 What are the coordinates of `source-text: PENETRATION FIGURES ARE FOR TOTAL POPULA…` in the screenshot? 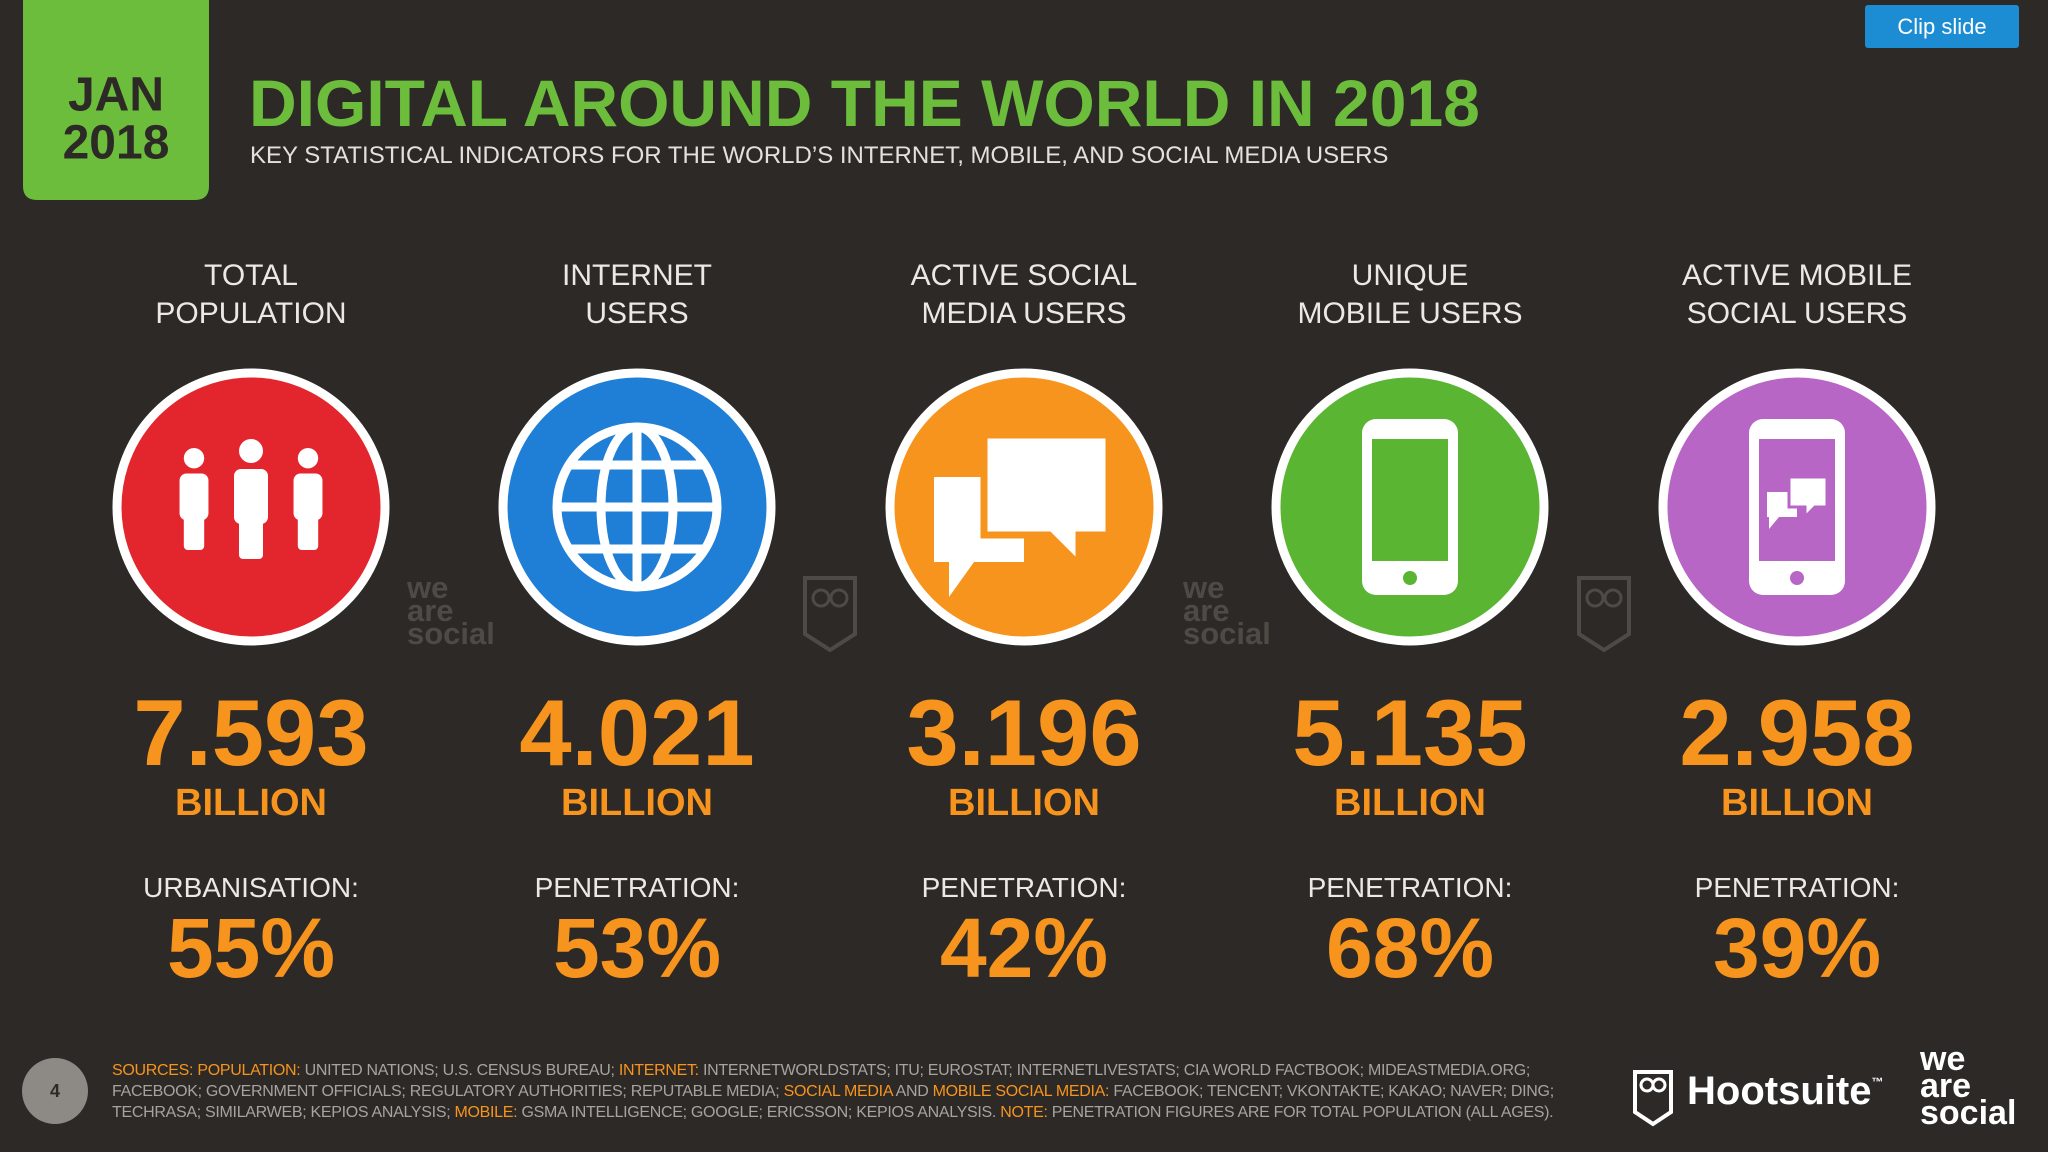 It's located at (1300, 1112).